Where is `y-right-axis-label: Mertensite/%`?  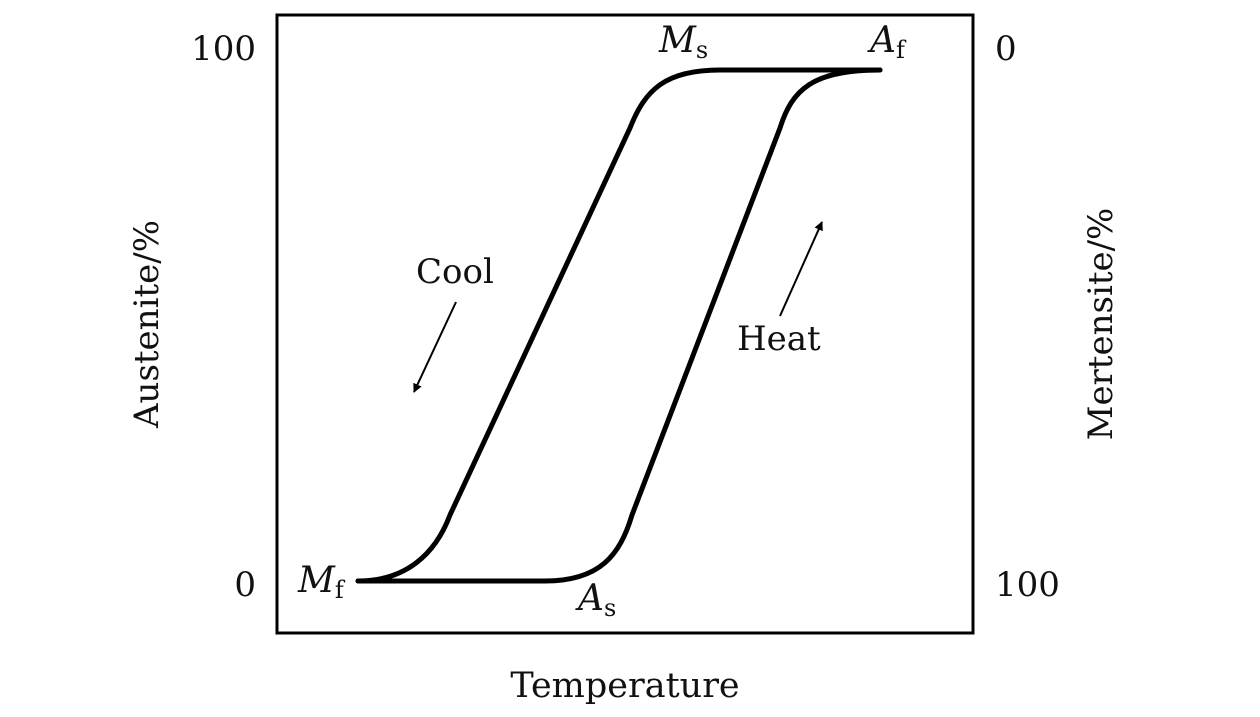
y-right-axis-label: Mertensite/% is located at coordinates (1101, 324).